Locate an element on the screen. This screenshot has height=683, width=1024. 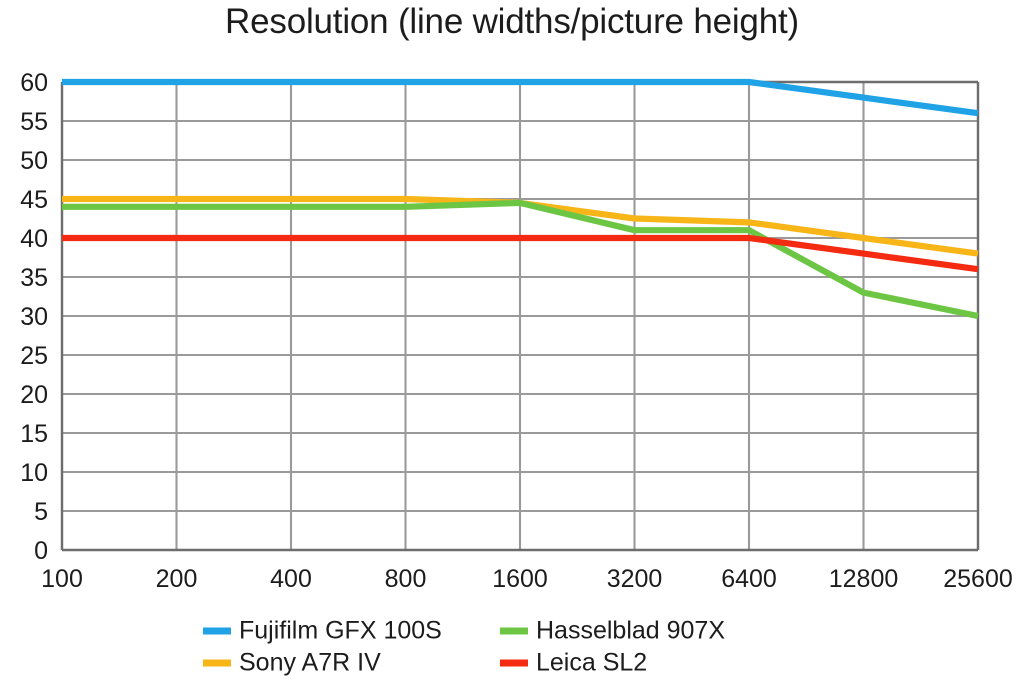
y-tick-label: 30 is located at coordinates (34, 317).